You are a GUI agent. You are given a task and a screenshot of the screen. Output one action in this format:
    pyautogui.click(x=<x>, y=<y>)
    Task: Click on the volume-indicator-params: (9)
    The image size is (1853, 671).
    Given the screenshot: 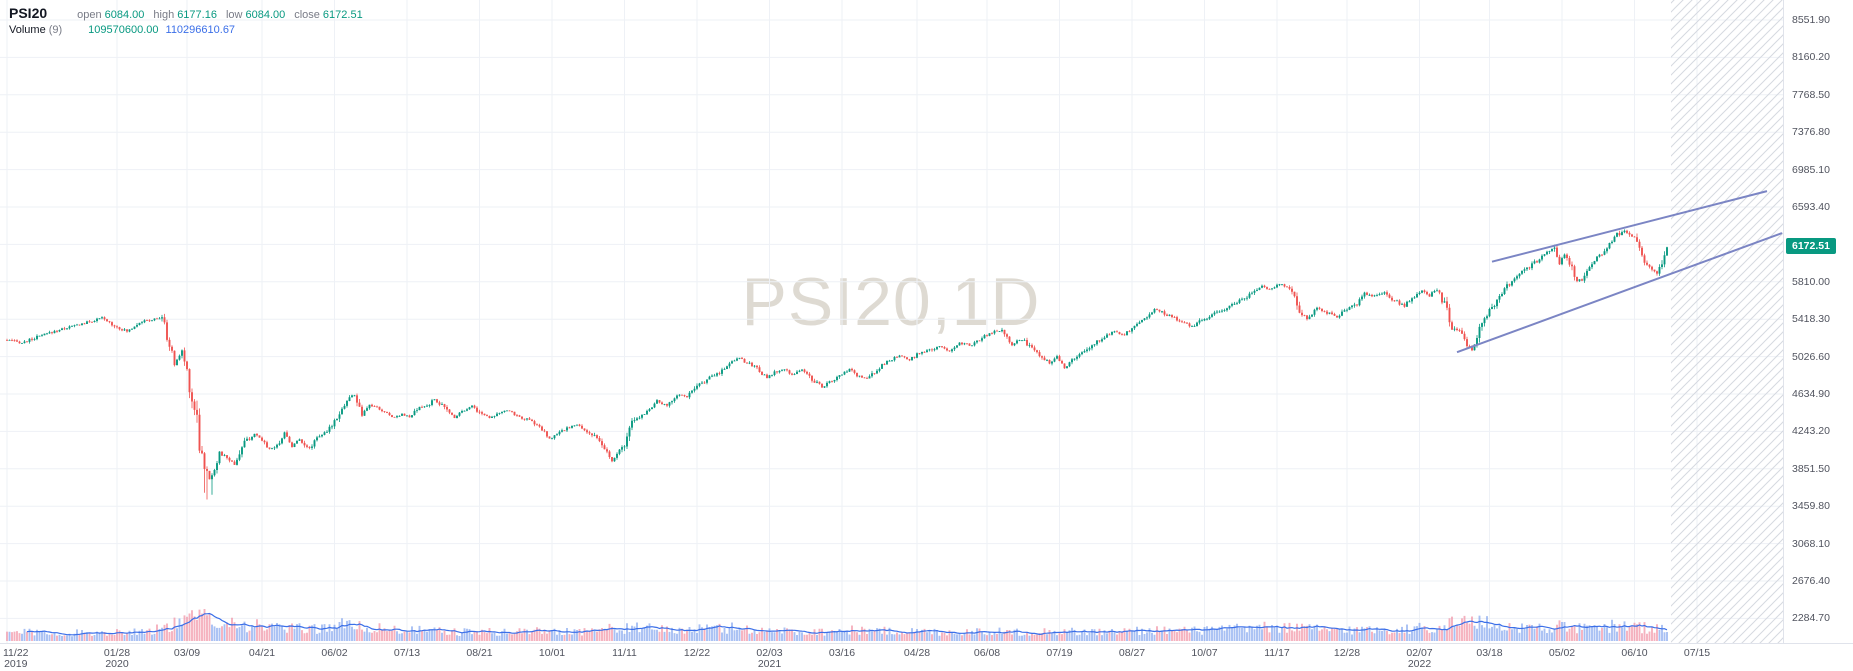 What is the action you would take?
    pyautogui.click(x=55, y=30)
    